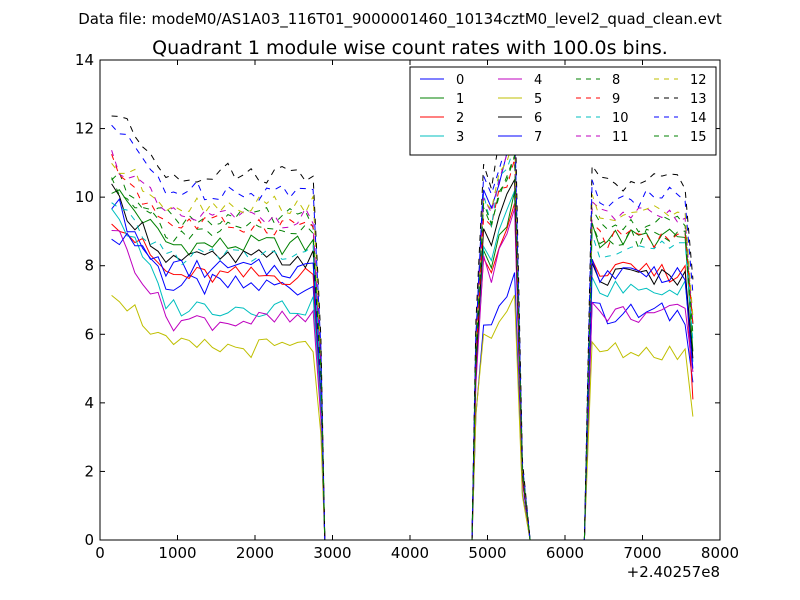 Image resolution: width=800 pixels, height=600 pixels. I want to click on legend-label-8: 8, so click(616, 80).